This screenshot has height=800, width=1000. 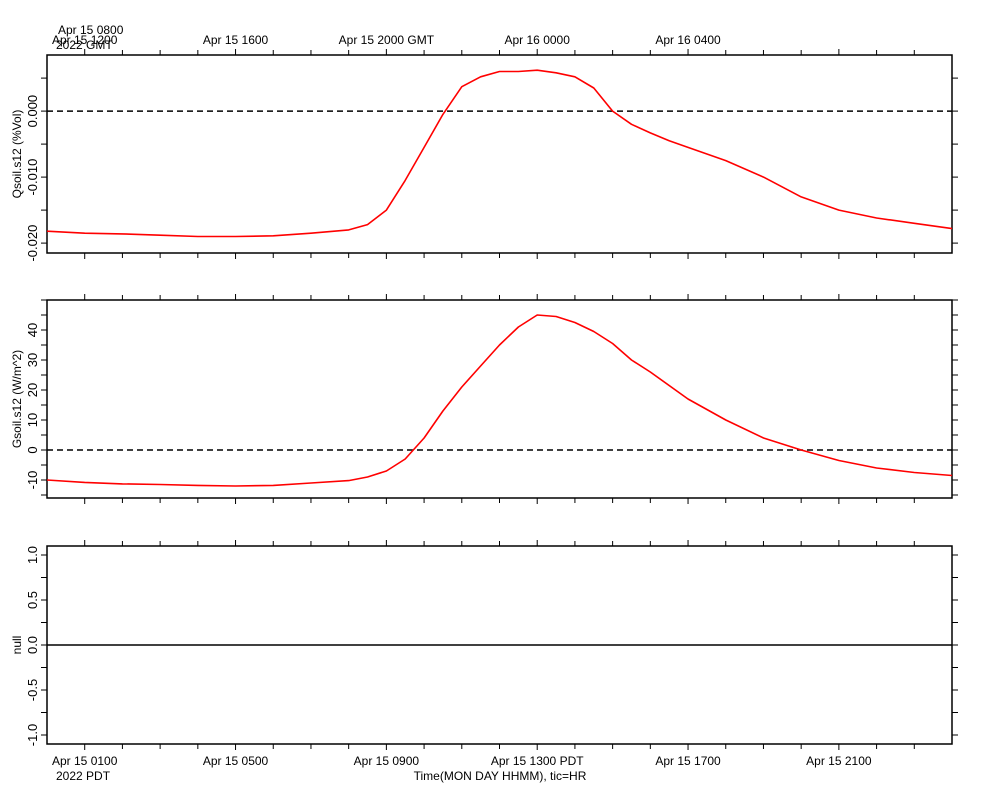 I want to click on y-tick-label: -0.020, so click(x=32, y=243).